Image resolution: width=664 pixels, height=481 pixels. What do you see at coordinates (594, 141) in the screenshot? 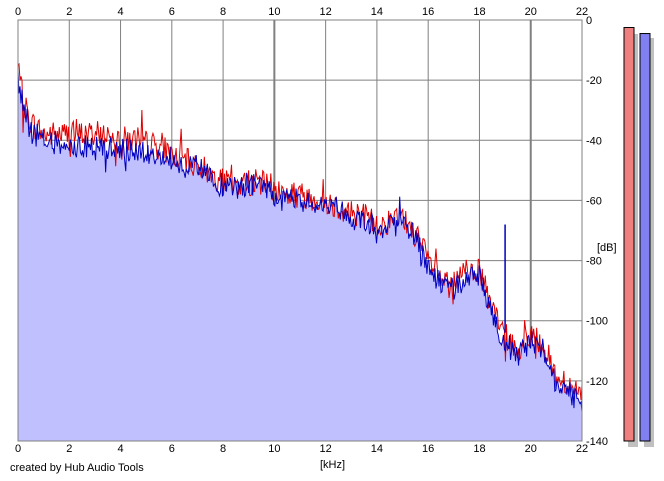
I see `y-tick-label: -40` at bounding box center [594, 141].